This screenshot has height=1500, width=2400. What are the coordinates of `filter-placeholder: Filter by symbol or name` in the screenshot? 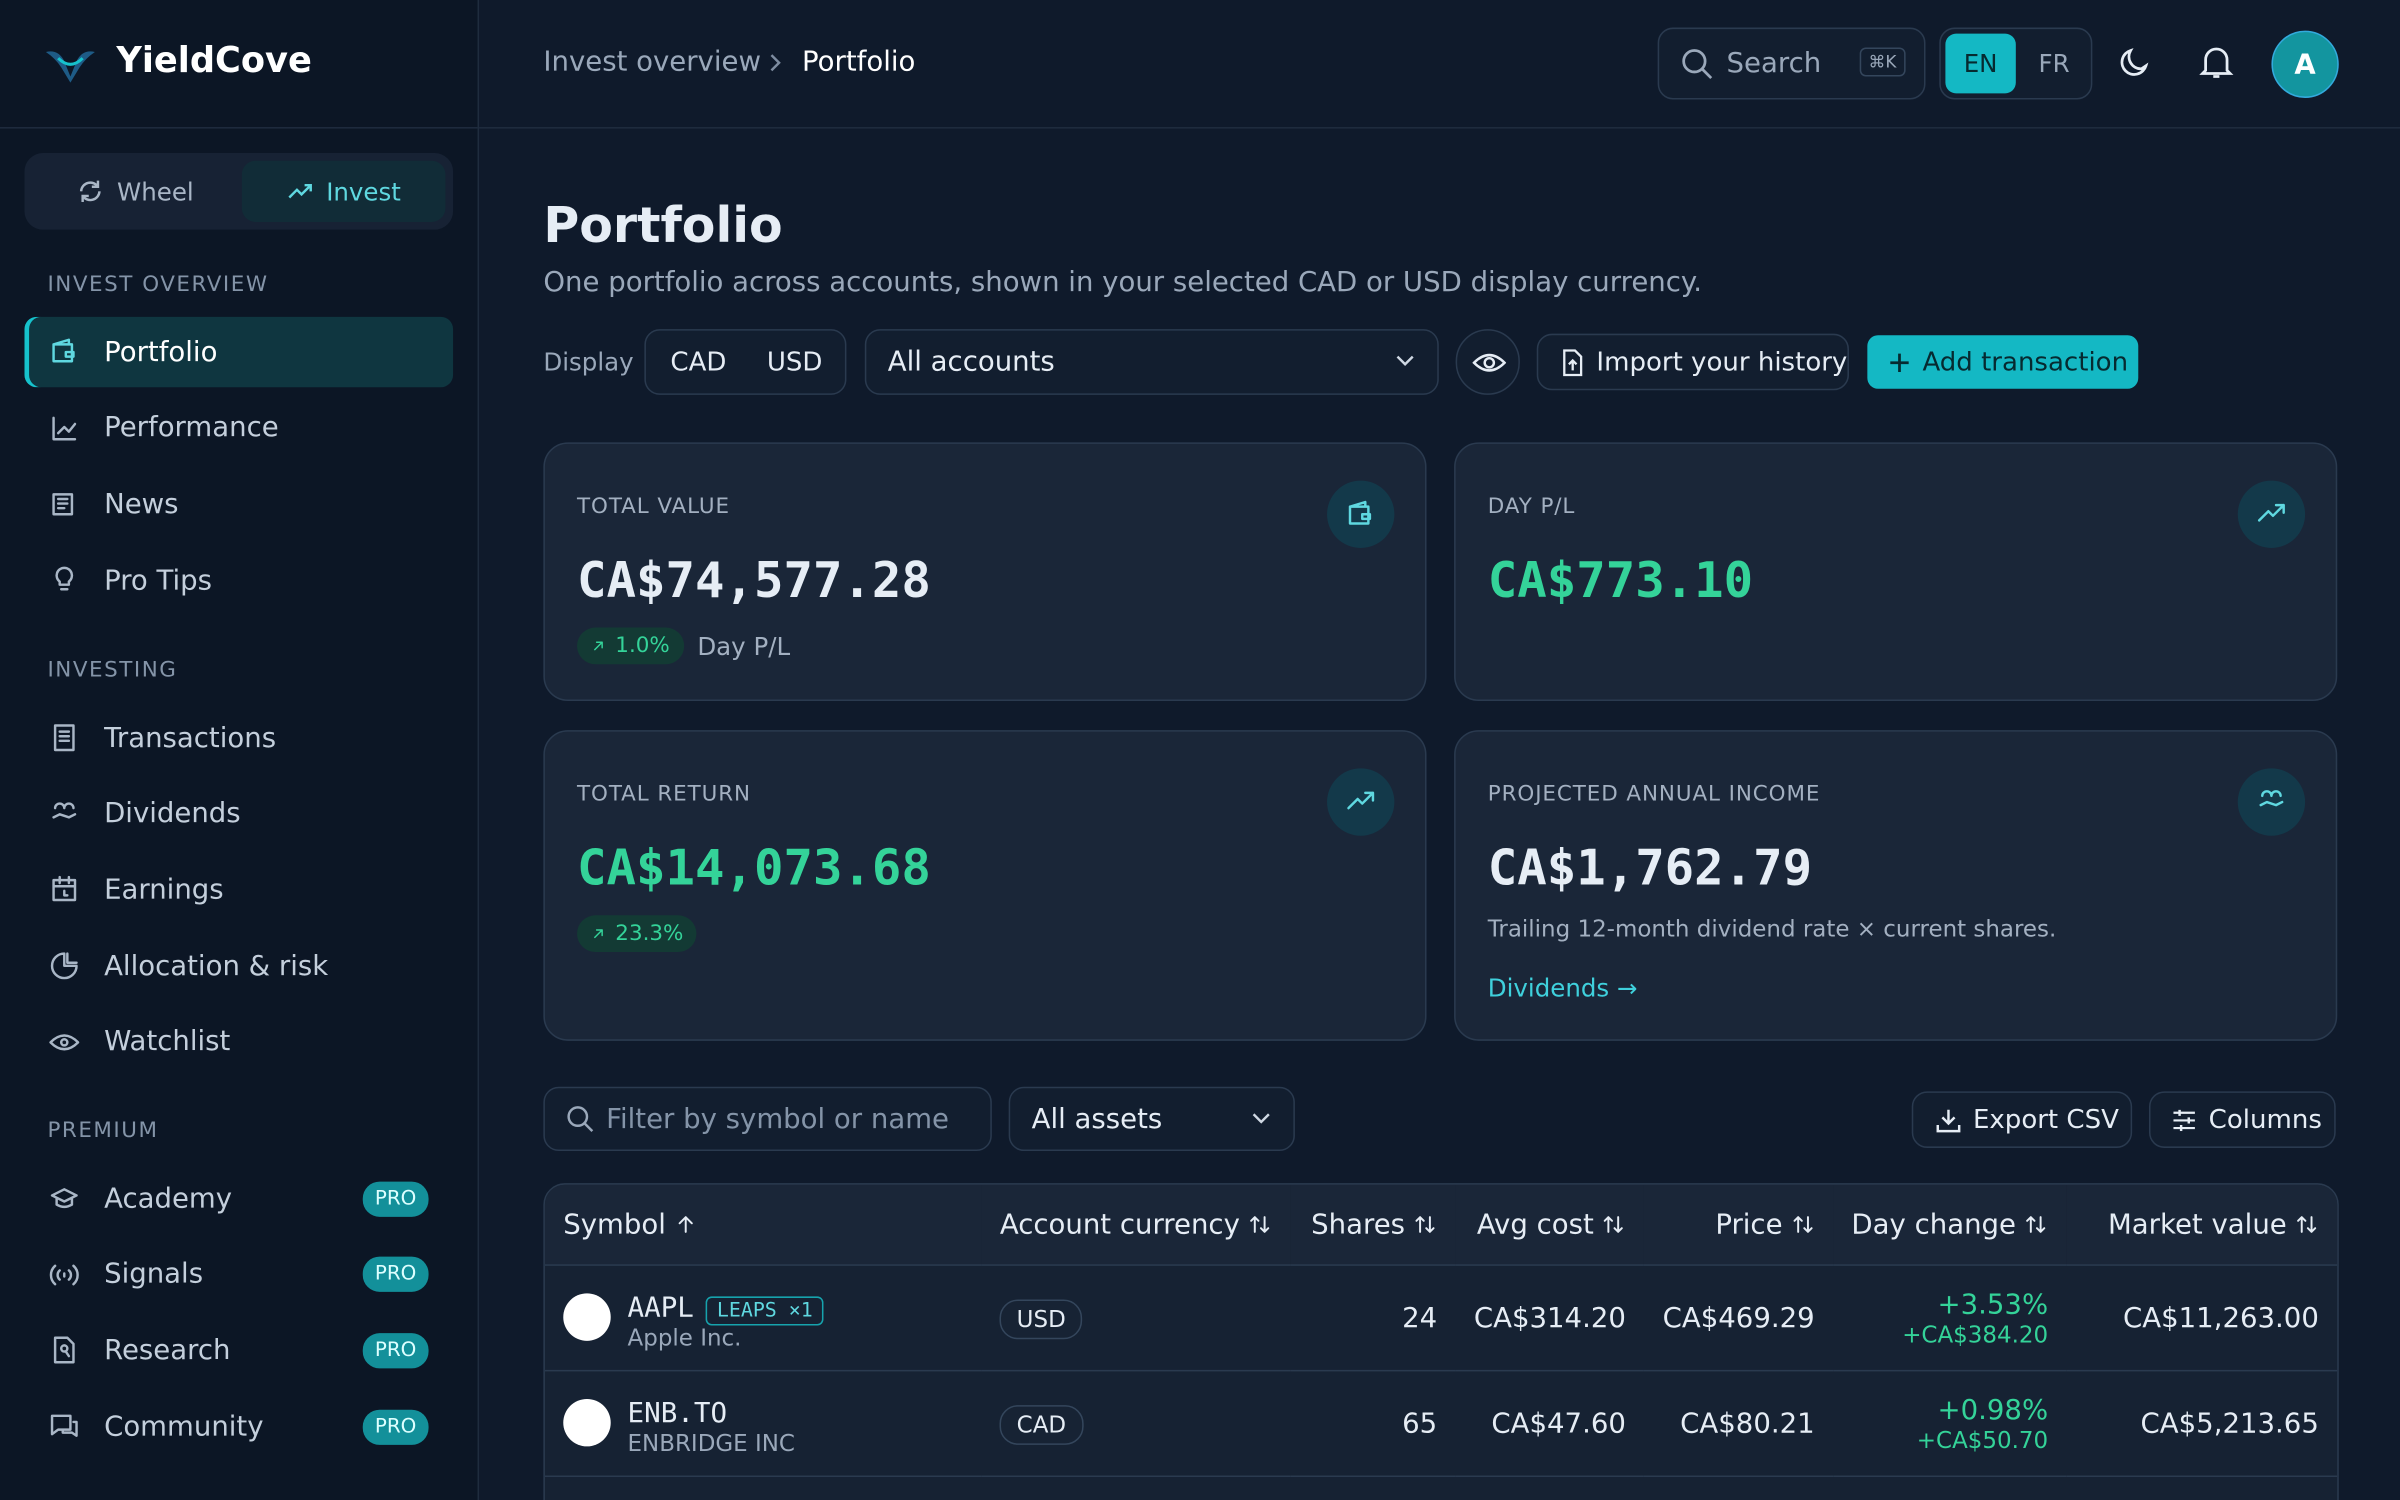 It's located at (778, 1118).